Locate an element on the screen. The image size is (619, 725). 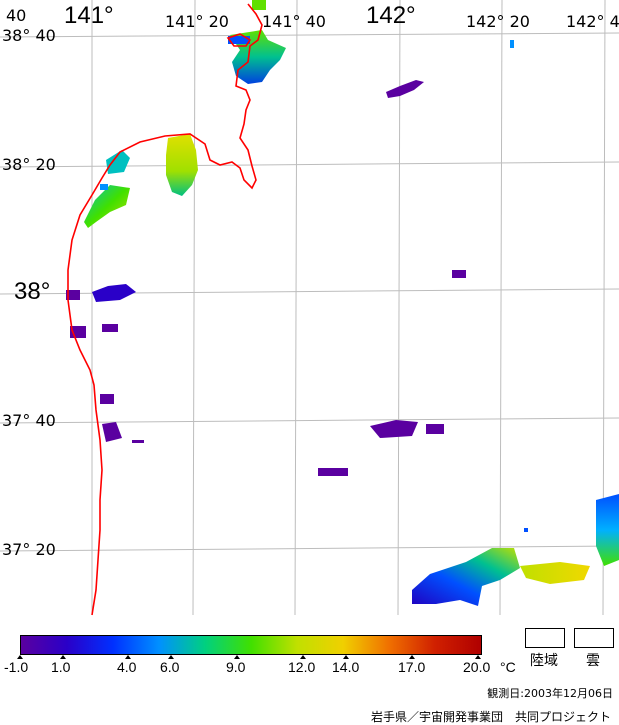
temperature-colorbar is located at coordinates (251, 645).